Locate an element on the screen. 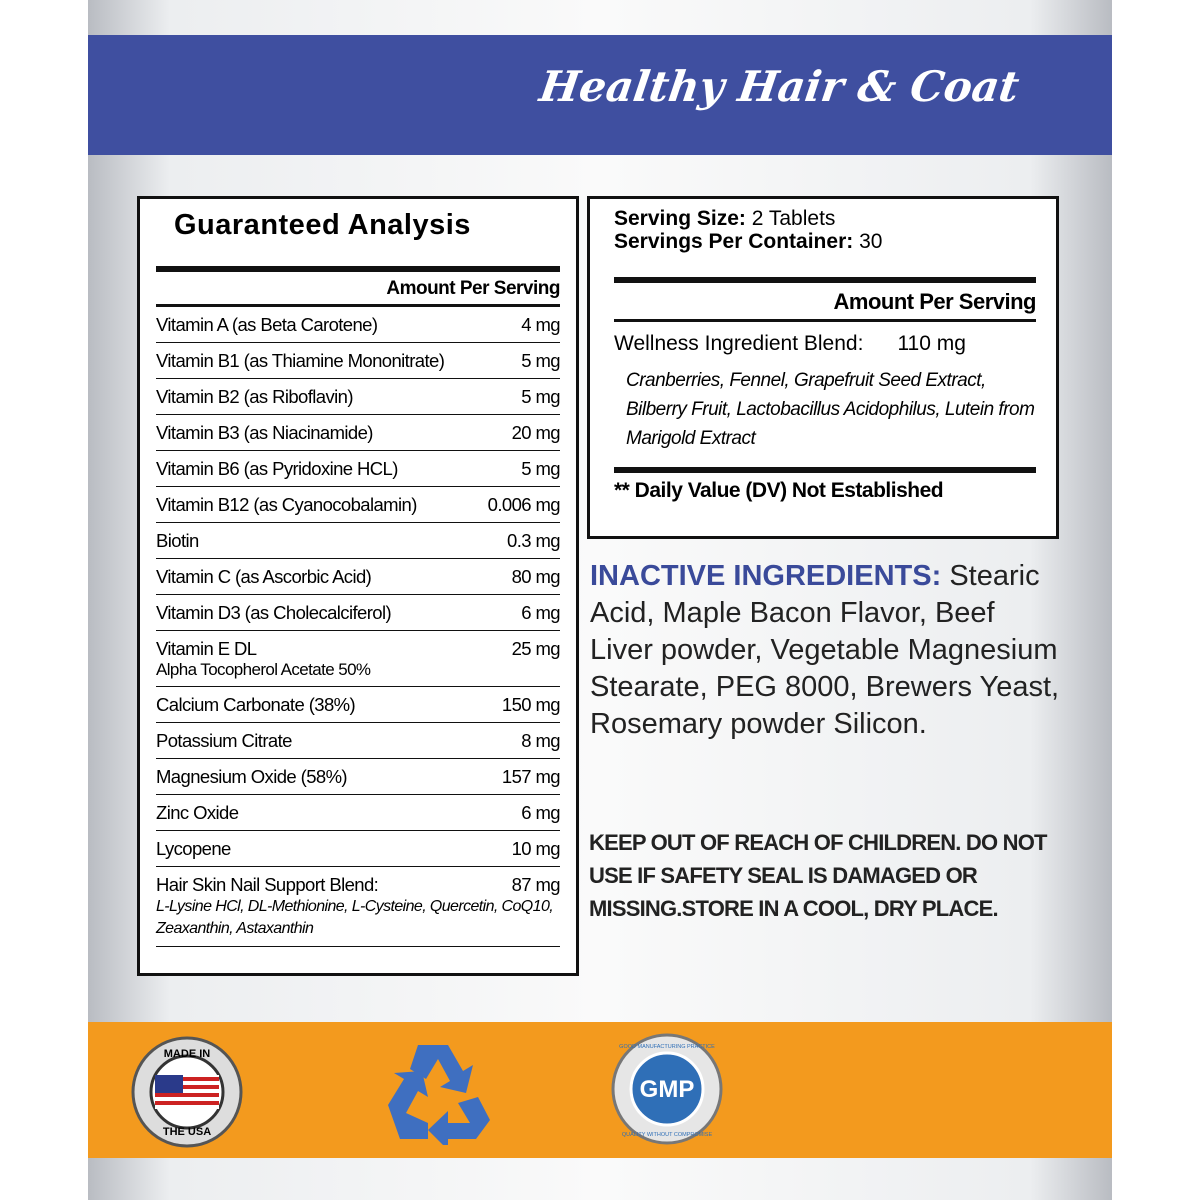 This screenshot has width=1200, height=1200. nutrient-name: Magnesium Oxide (58%) is located at coordinates (252, 776).